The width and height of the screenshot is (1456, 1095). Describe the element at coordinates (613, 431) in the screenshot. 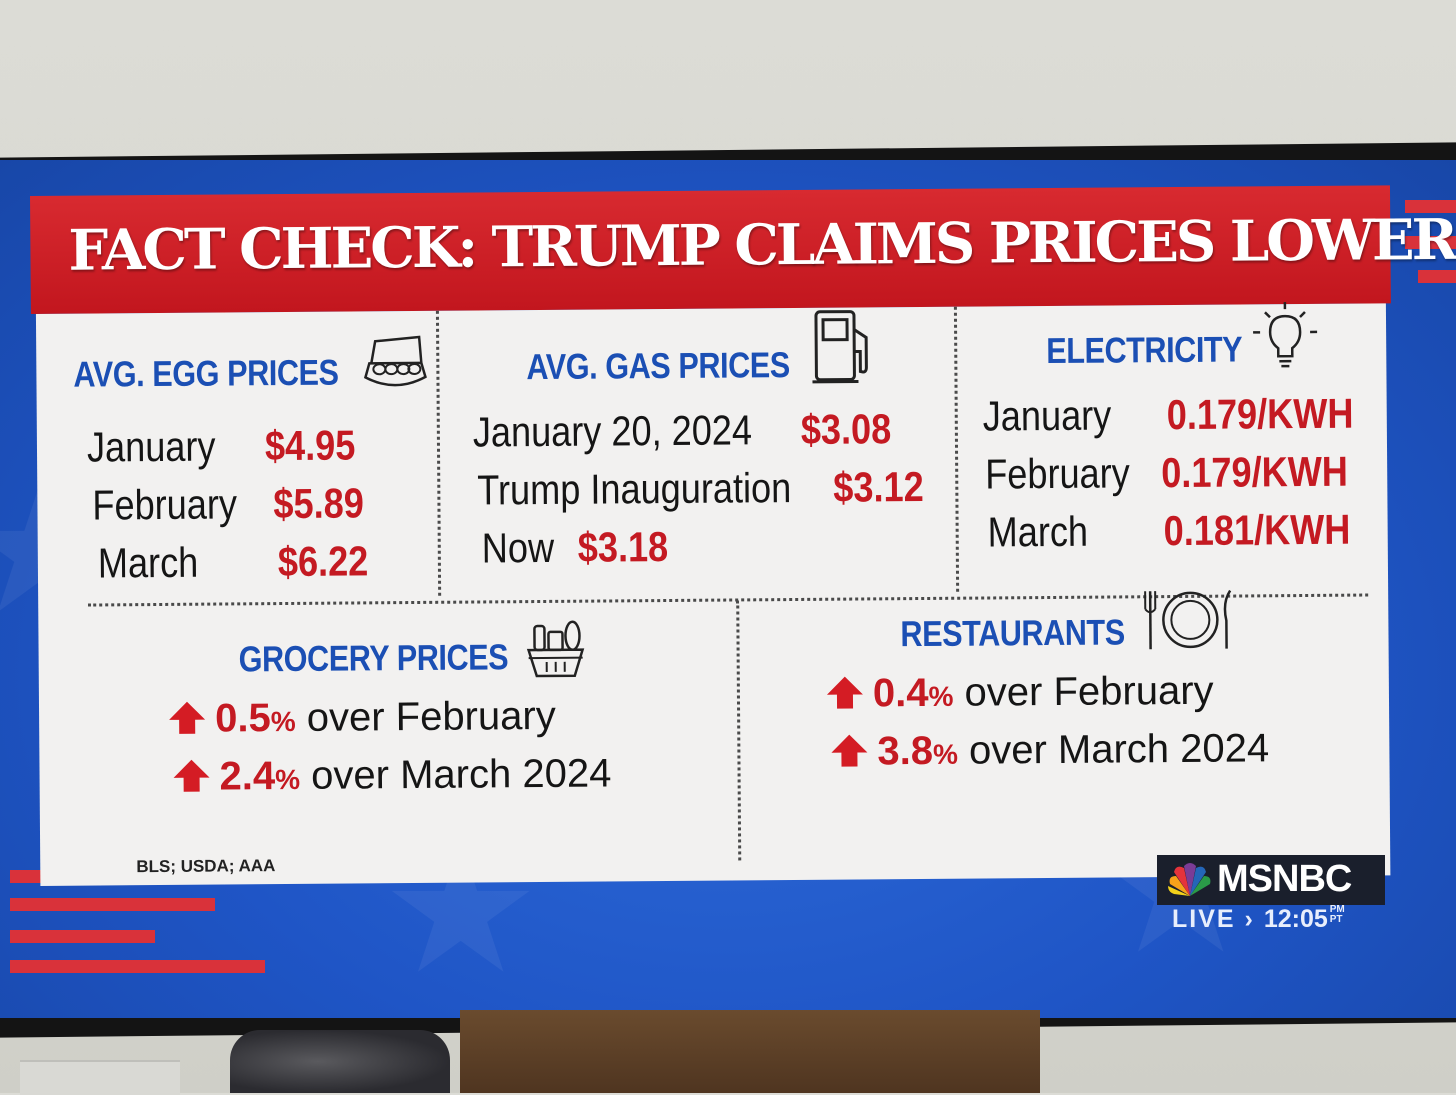

I see `gas-row-label: January 20, 2024` at that location.